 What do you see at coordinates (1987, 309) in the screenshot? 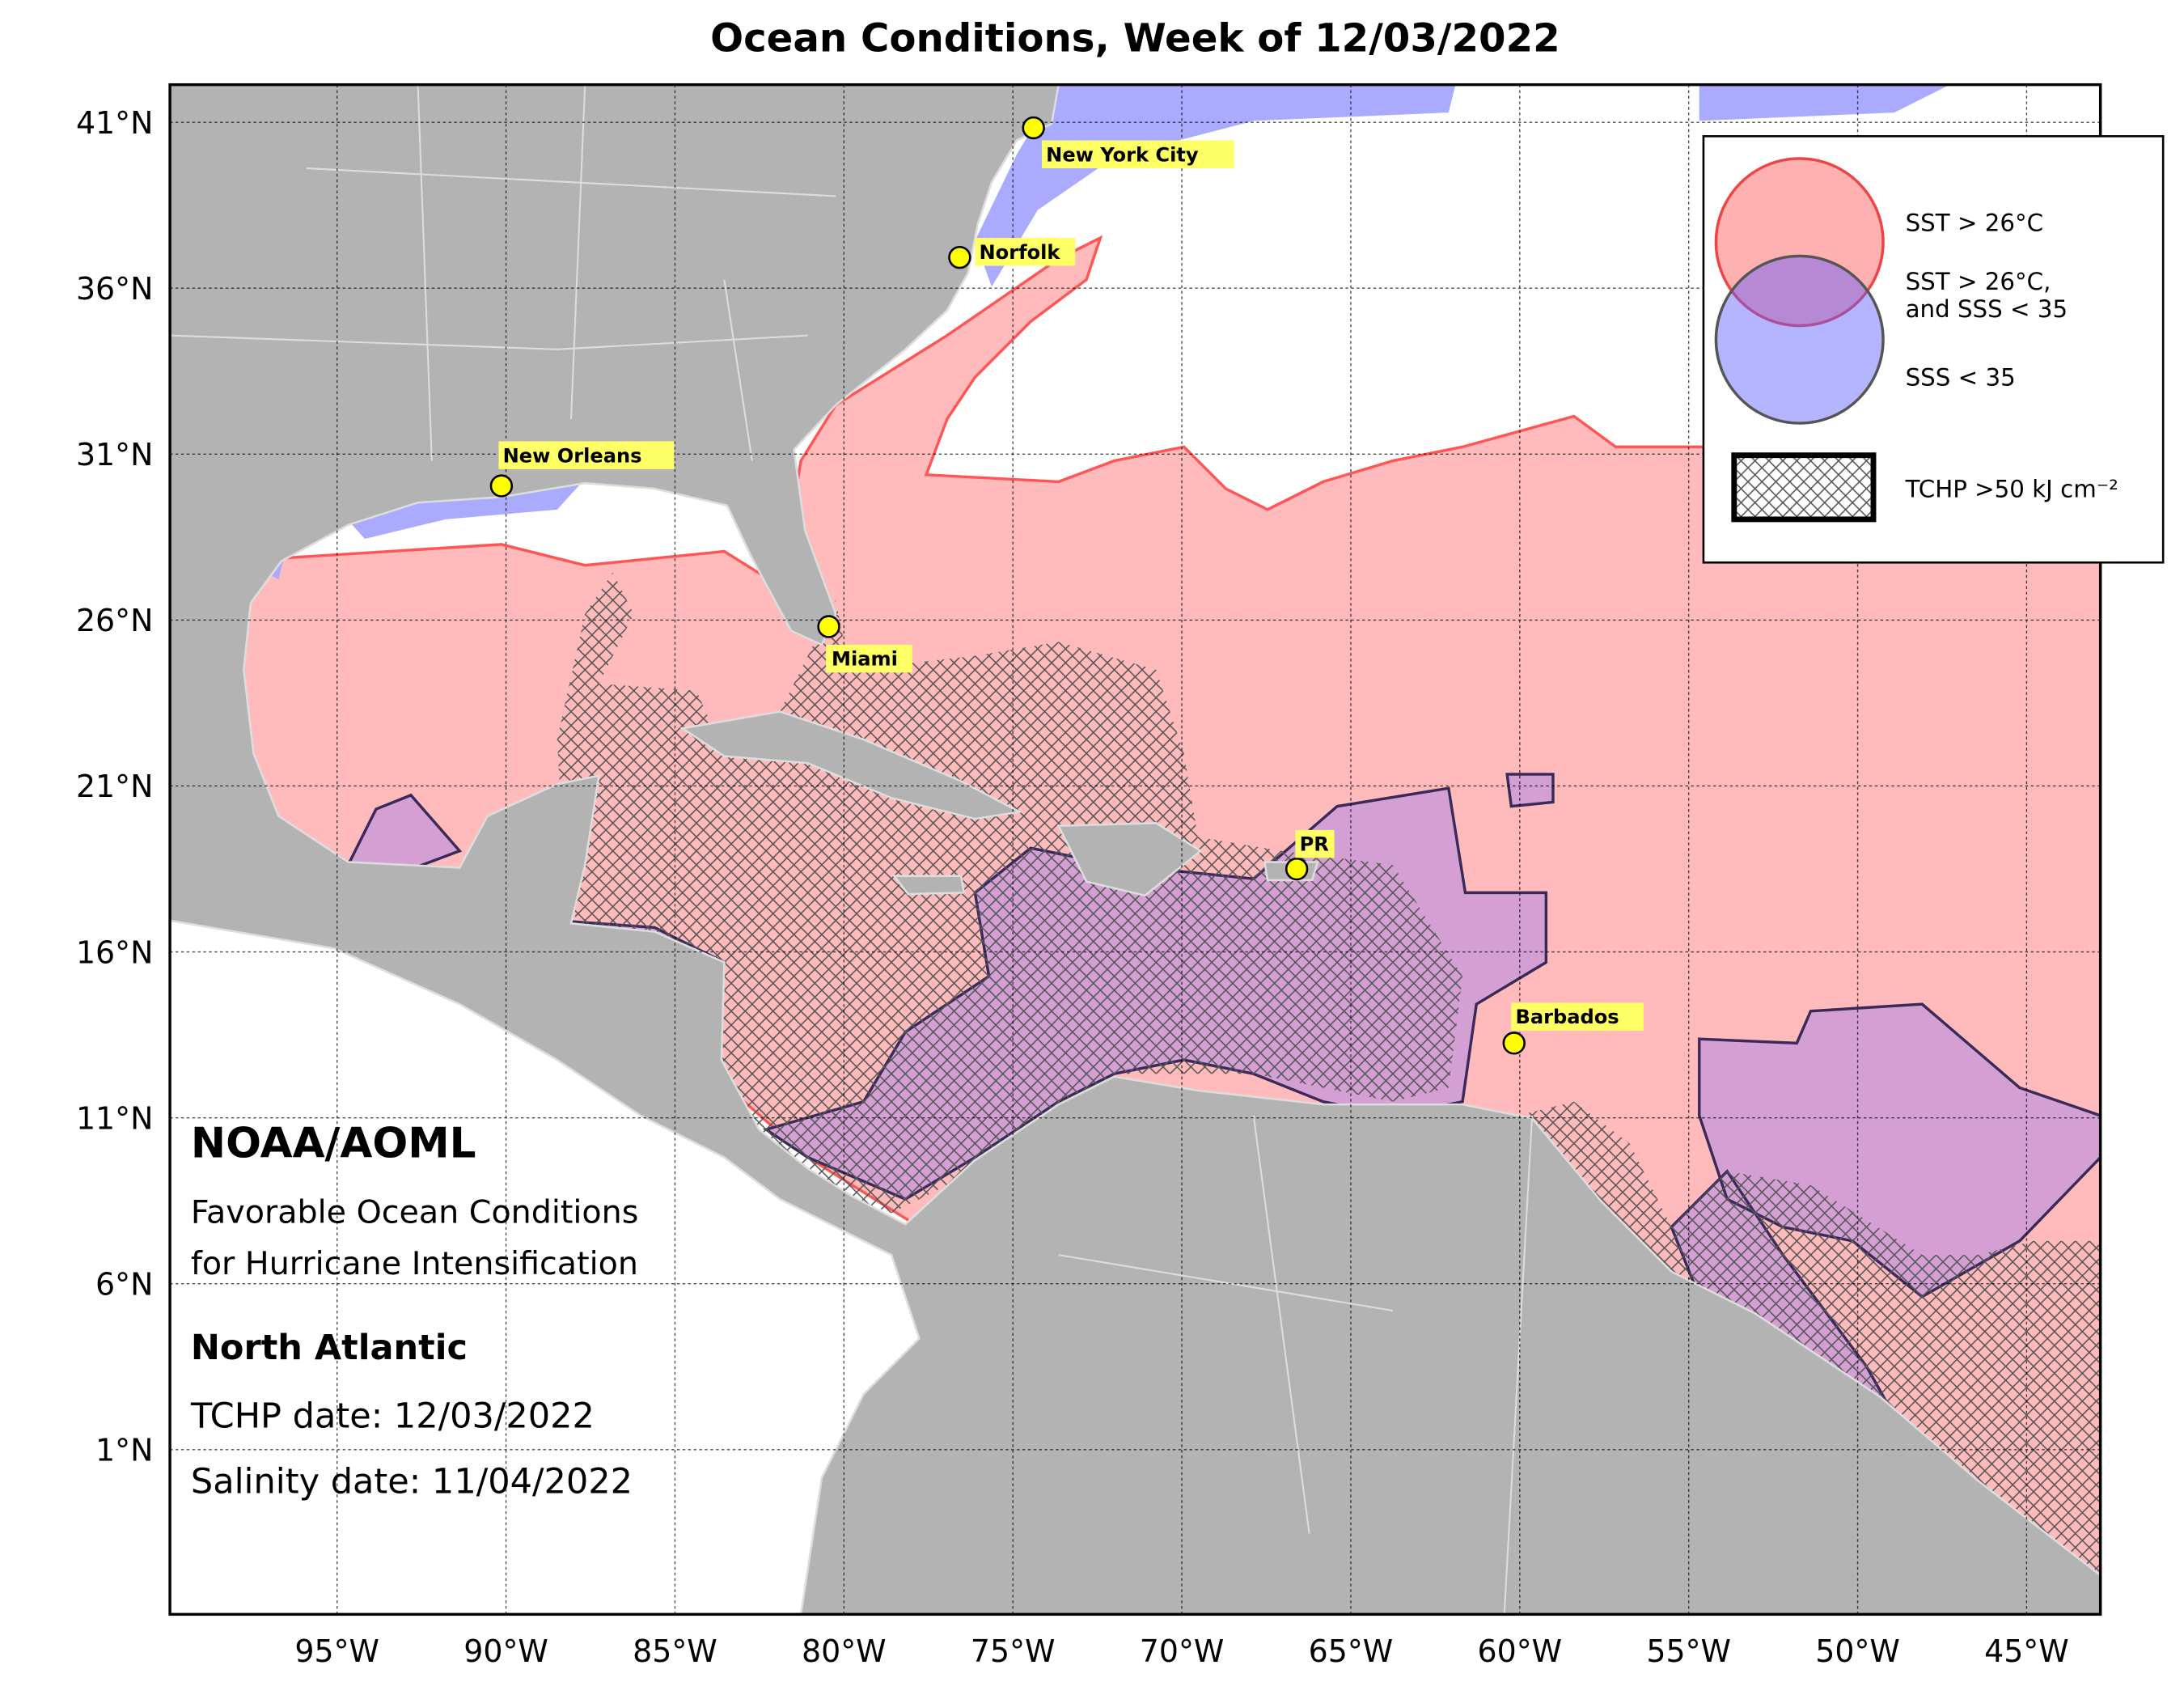
I see `legend-label: and SSS < 35` at bounding box center [1987, 309].